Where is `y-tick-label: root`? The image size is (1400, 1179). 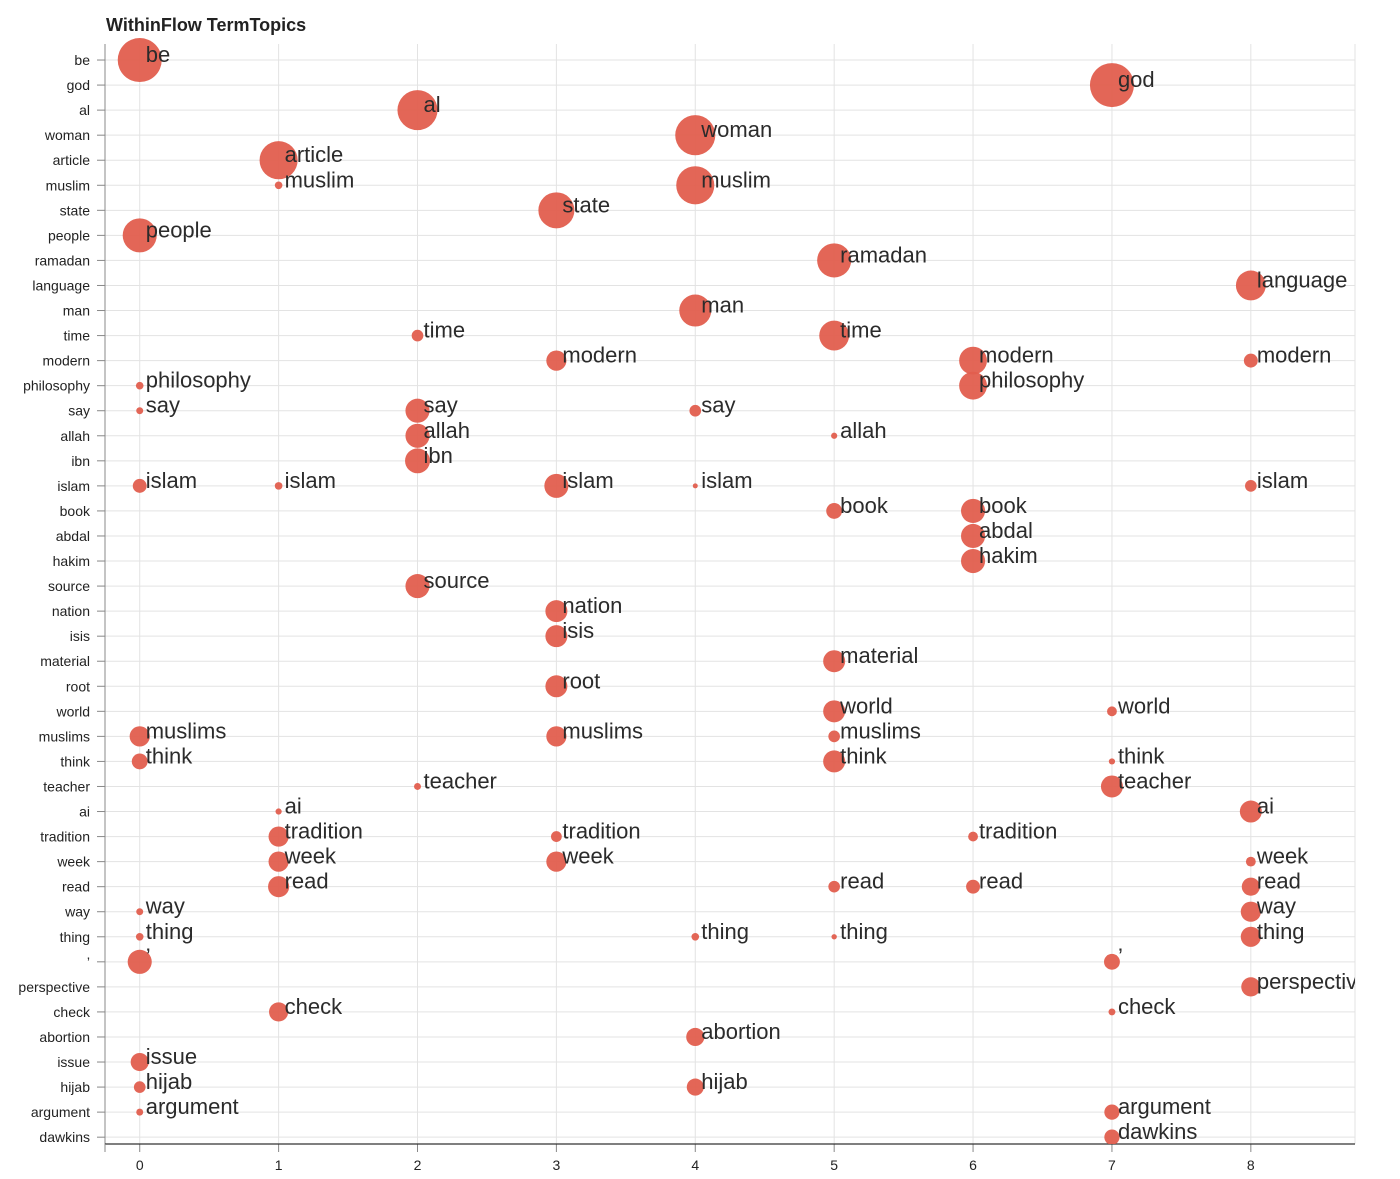 y-tick-label: root is located at coordinates (78, 686).